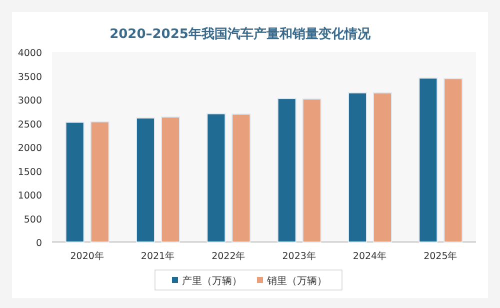 The image size is (500, 308). Describe the element at coordinates (241, 34) in the screenshot. I see `chart-title: 2020–2025年我国汽车产量和销量变化情况` at that location.